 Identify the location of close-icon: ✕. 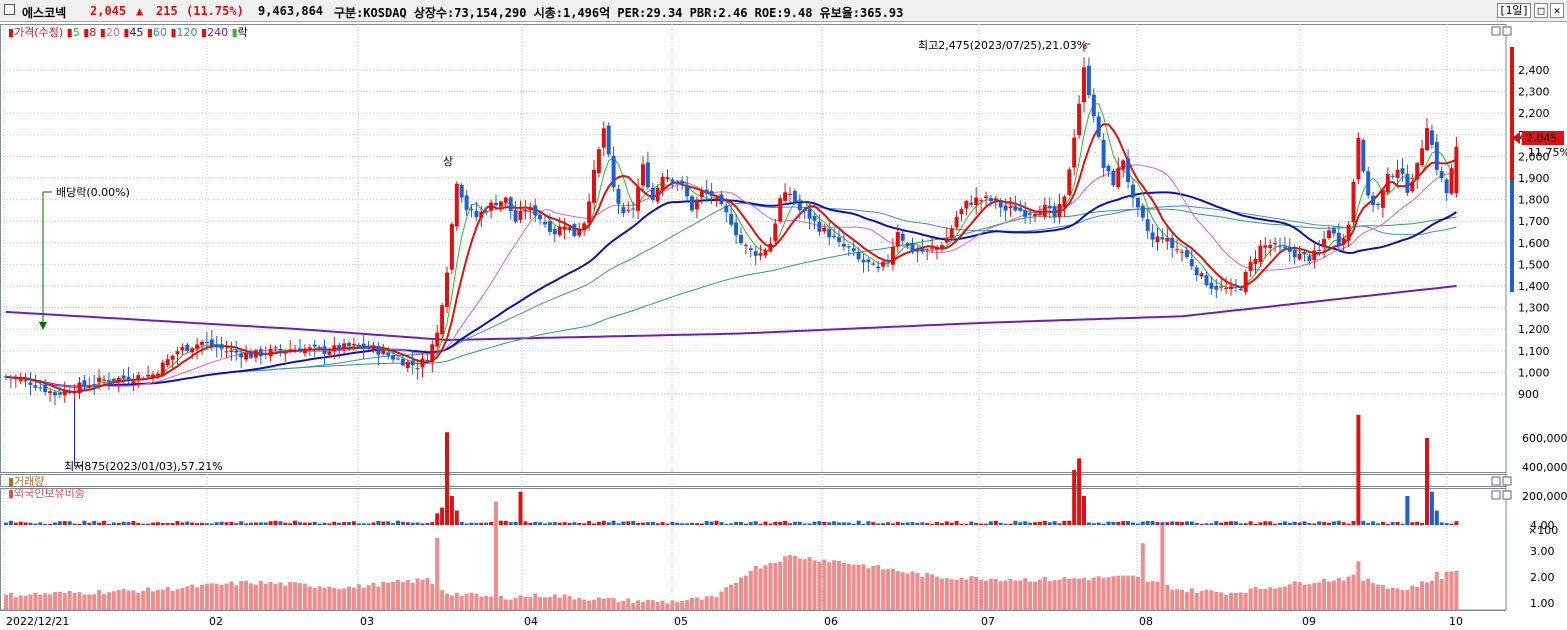
(1557, 10).